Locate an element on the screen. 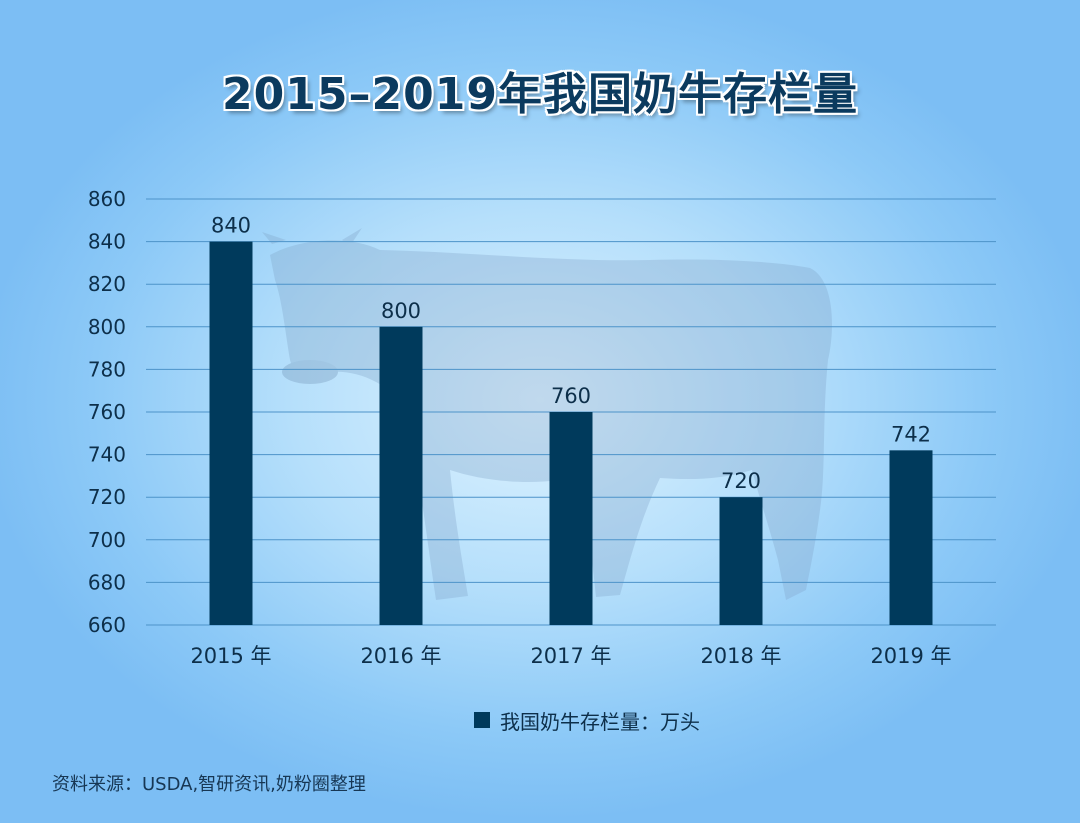 The height and width of the screenshot is (823, 1080). y-tick-label: 780 is located at coordinates (107, 369).